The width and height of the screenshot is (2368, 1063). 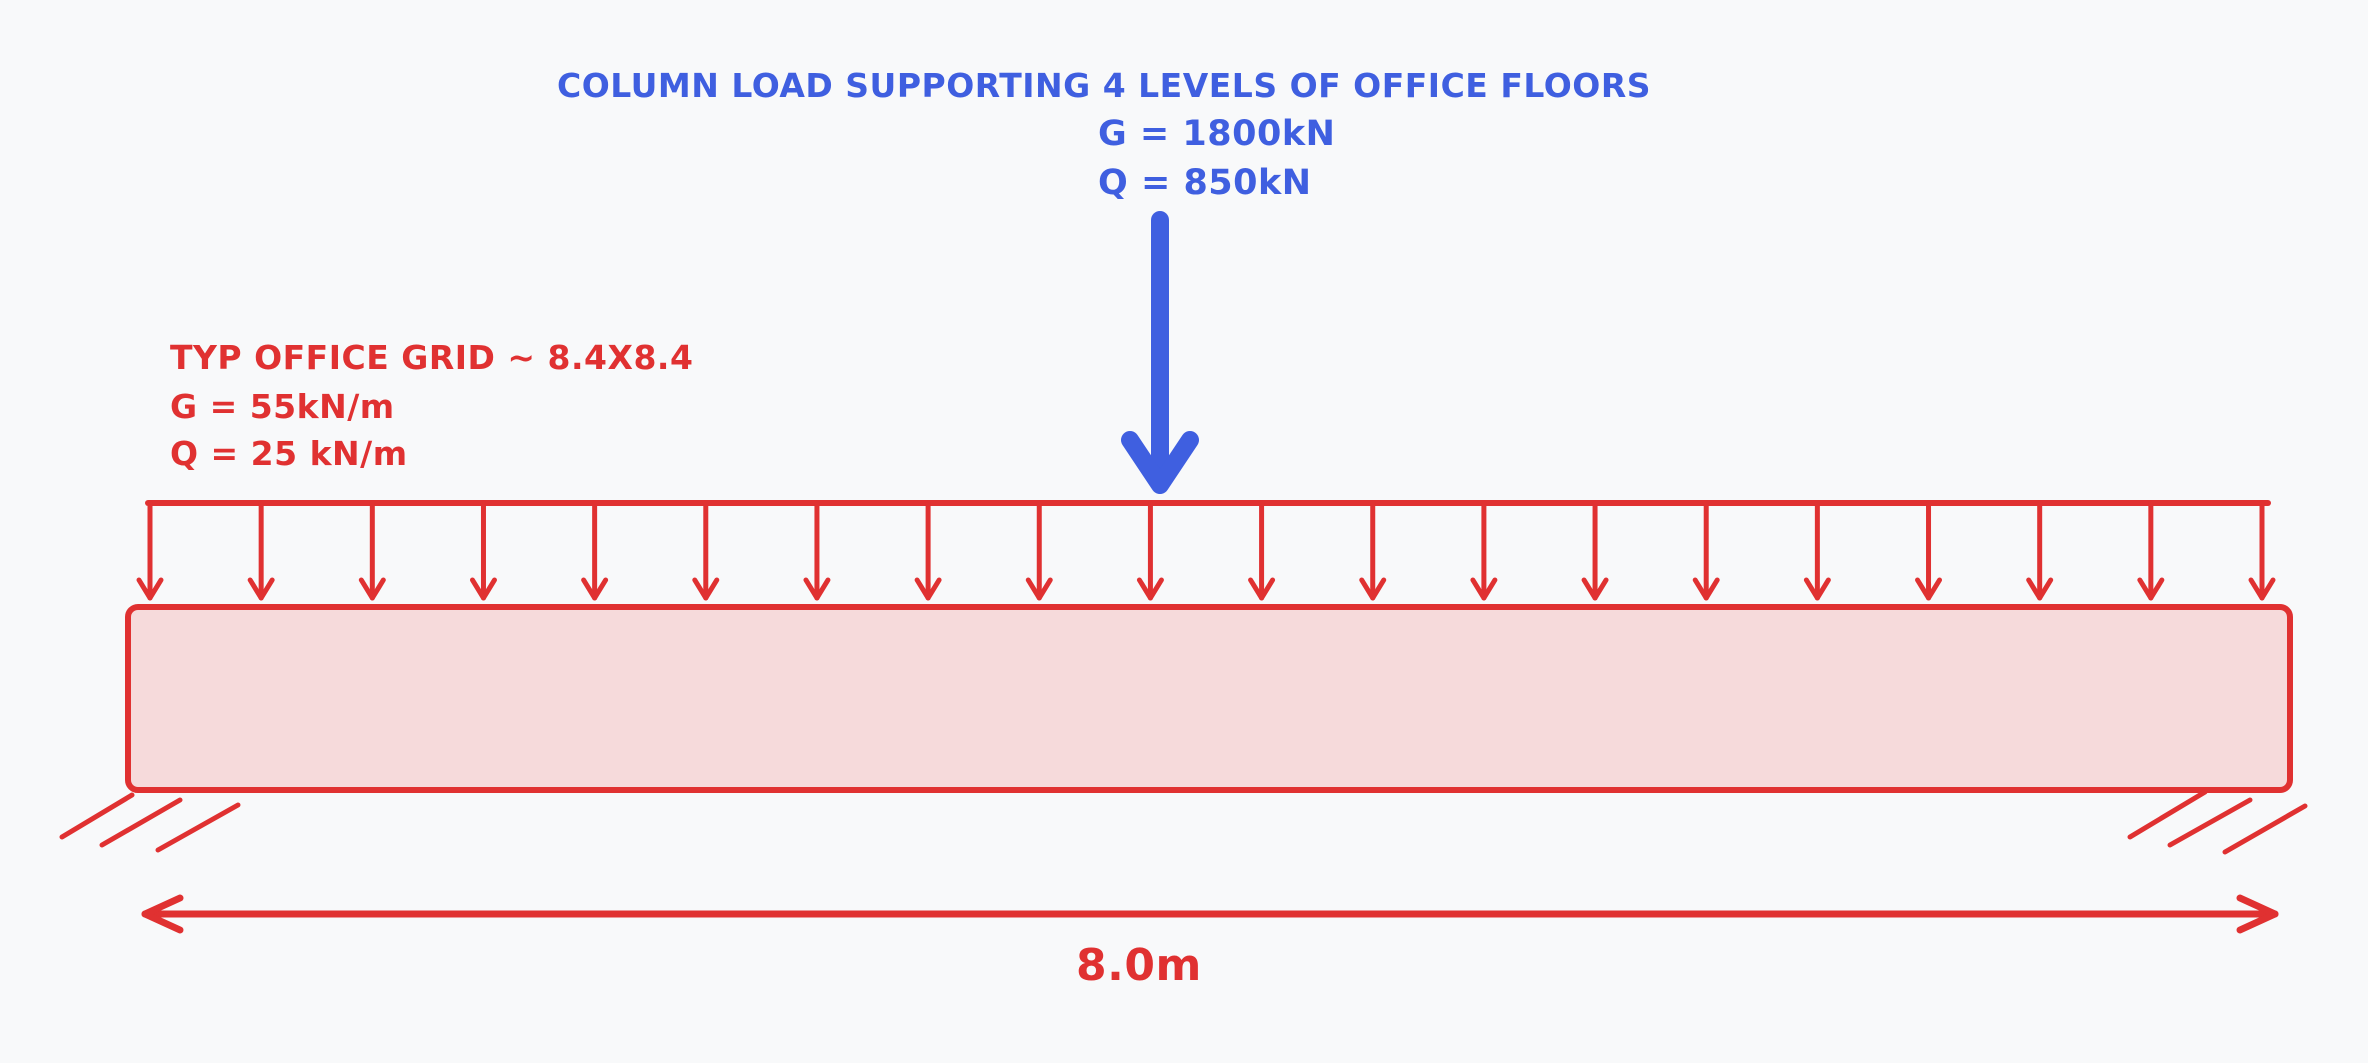 I want to click on span-label: 8.0m, so click(x=1139, y=965).